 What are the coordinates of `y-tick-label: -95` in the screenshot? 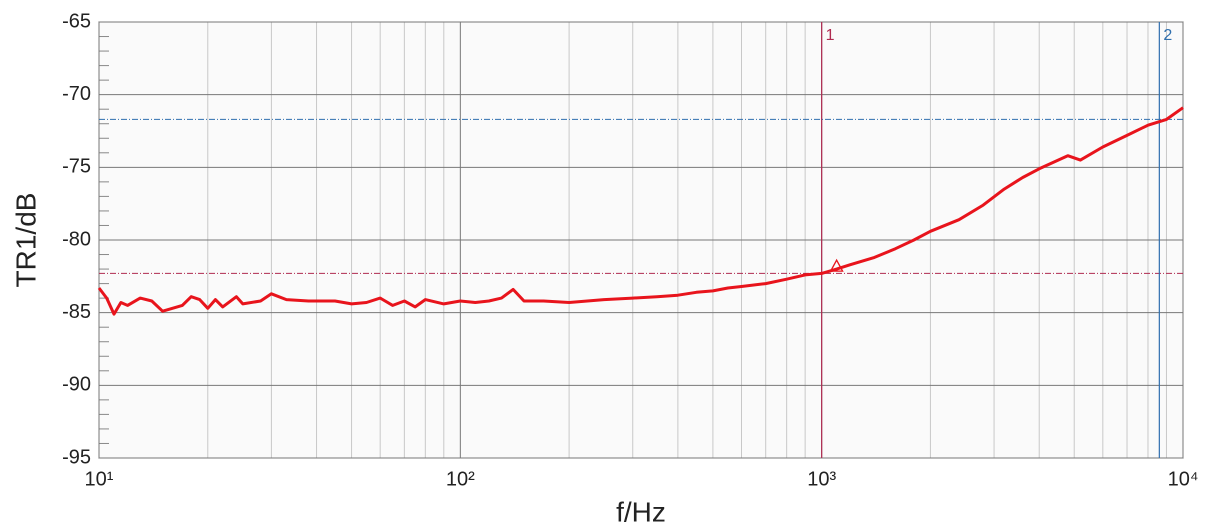 It's located at (76, 457).